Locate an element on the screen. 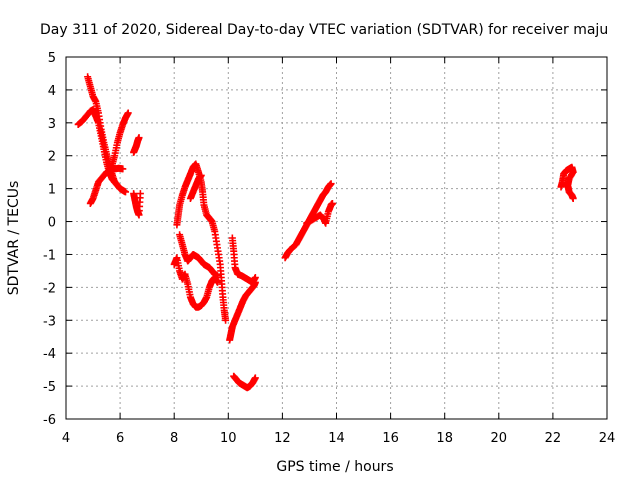 Image resolution: width=640 pixels, height=480 pixels. y-tick-label: 0 is located at coordinates (52, 223).